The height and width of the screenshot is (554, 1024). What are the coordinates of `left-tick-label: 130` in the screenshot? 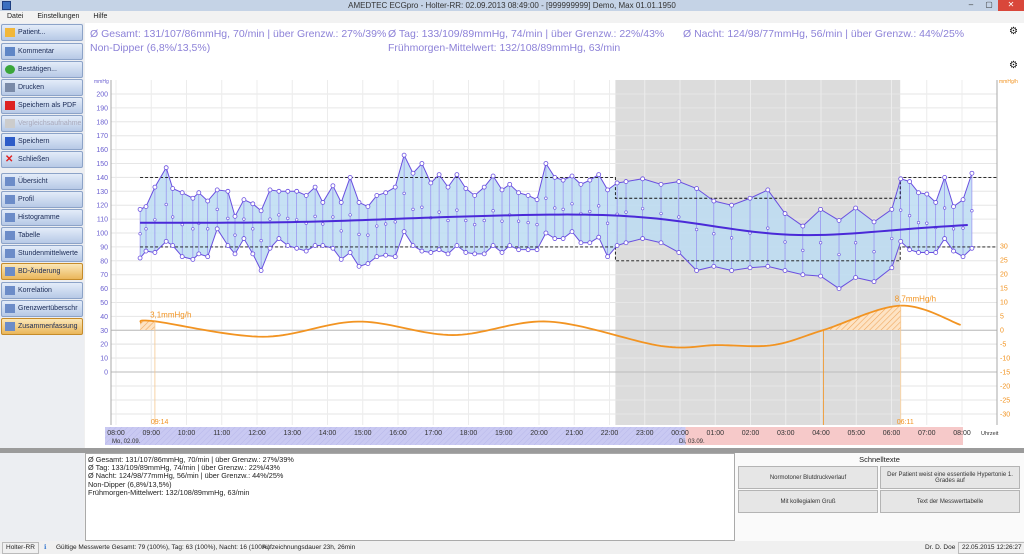 It's located at (102, 192).